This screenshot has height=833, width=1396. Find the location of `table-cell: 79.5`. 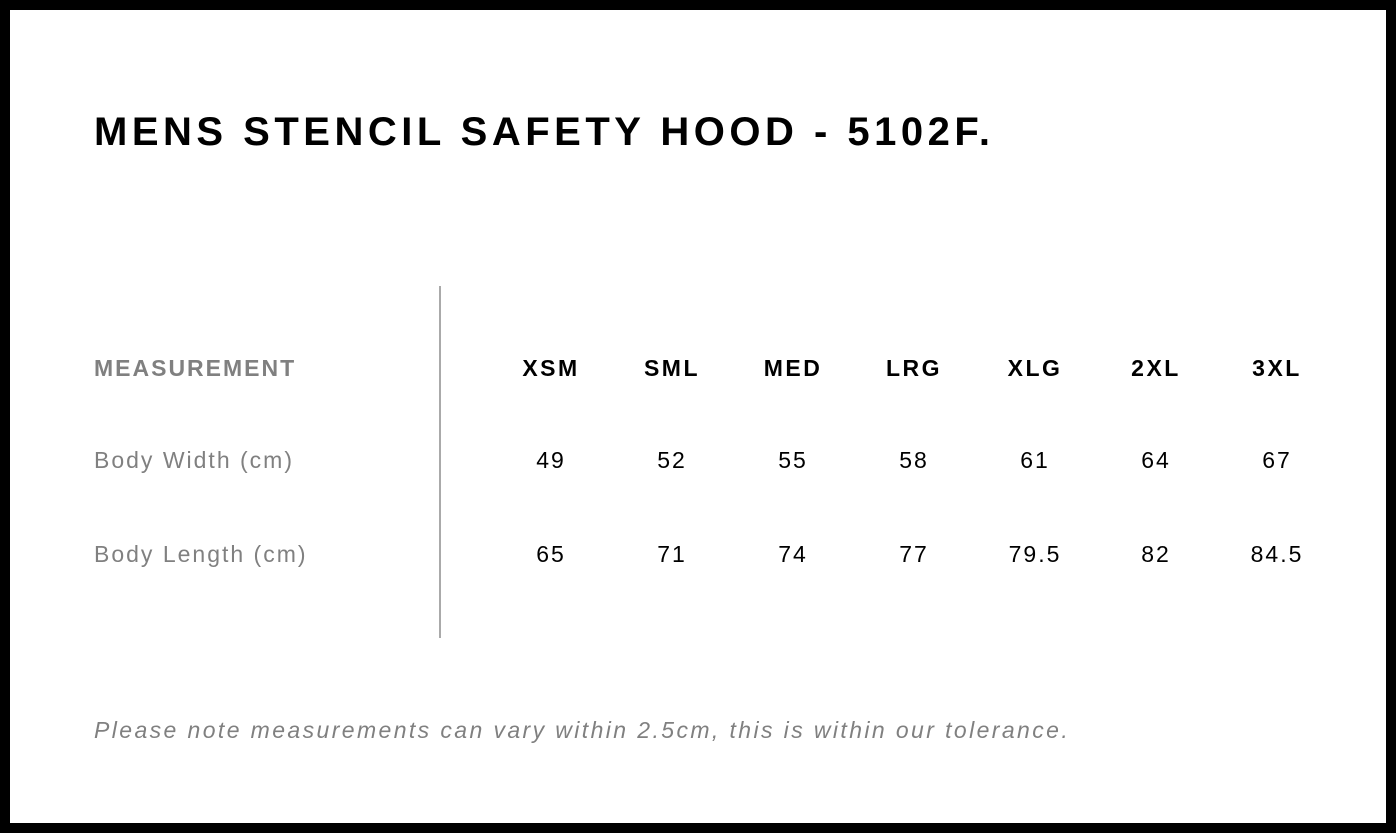

table-cell: 79.5 is located at coordinates (1035, 554).